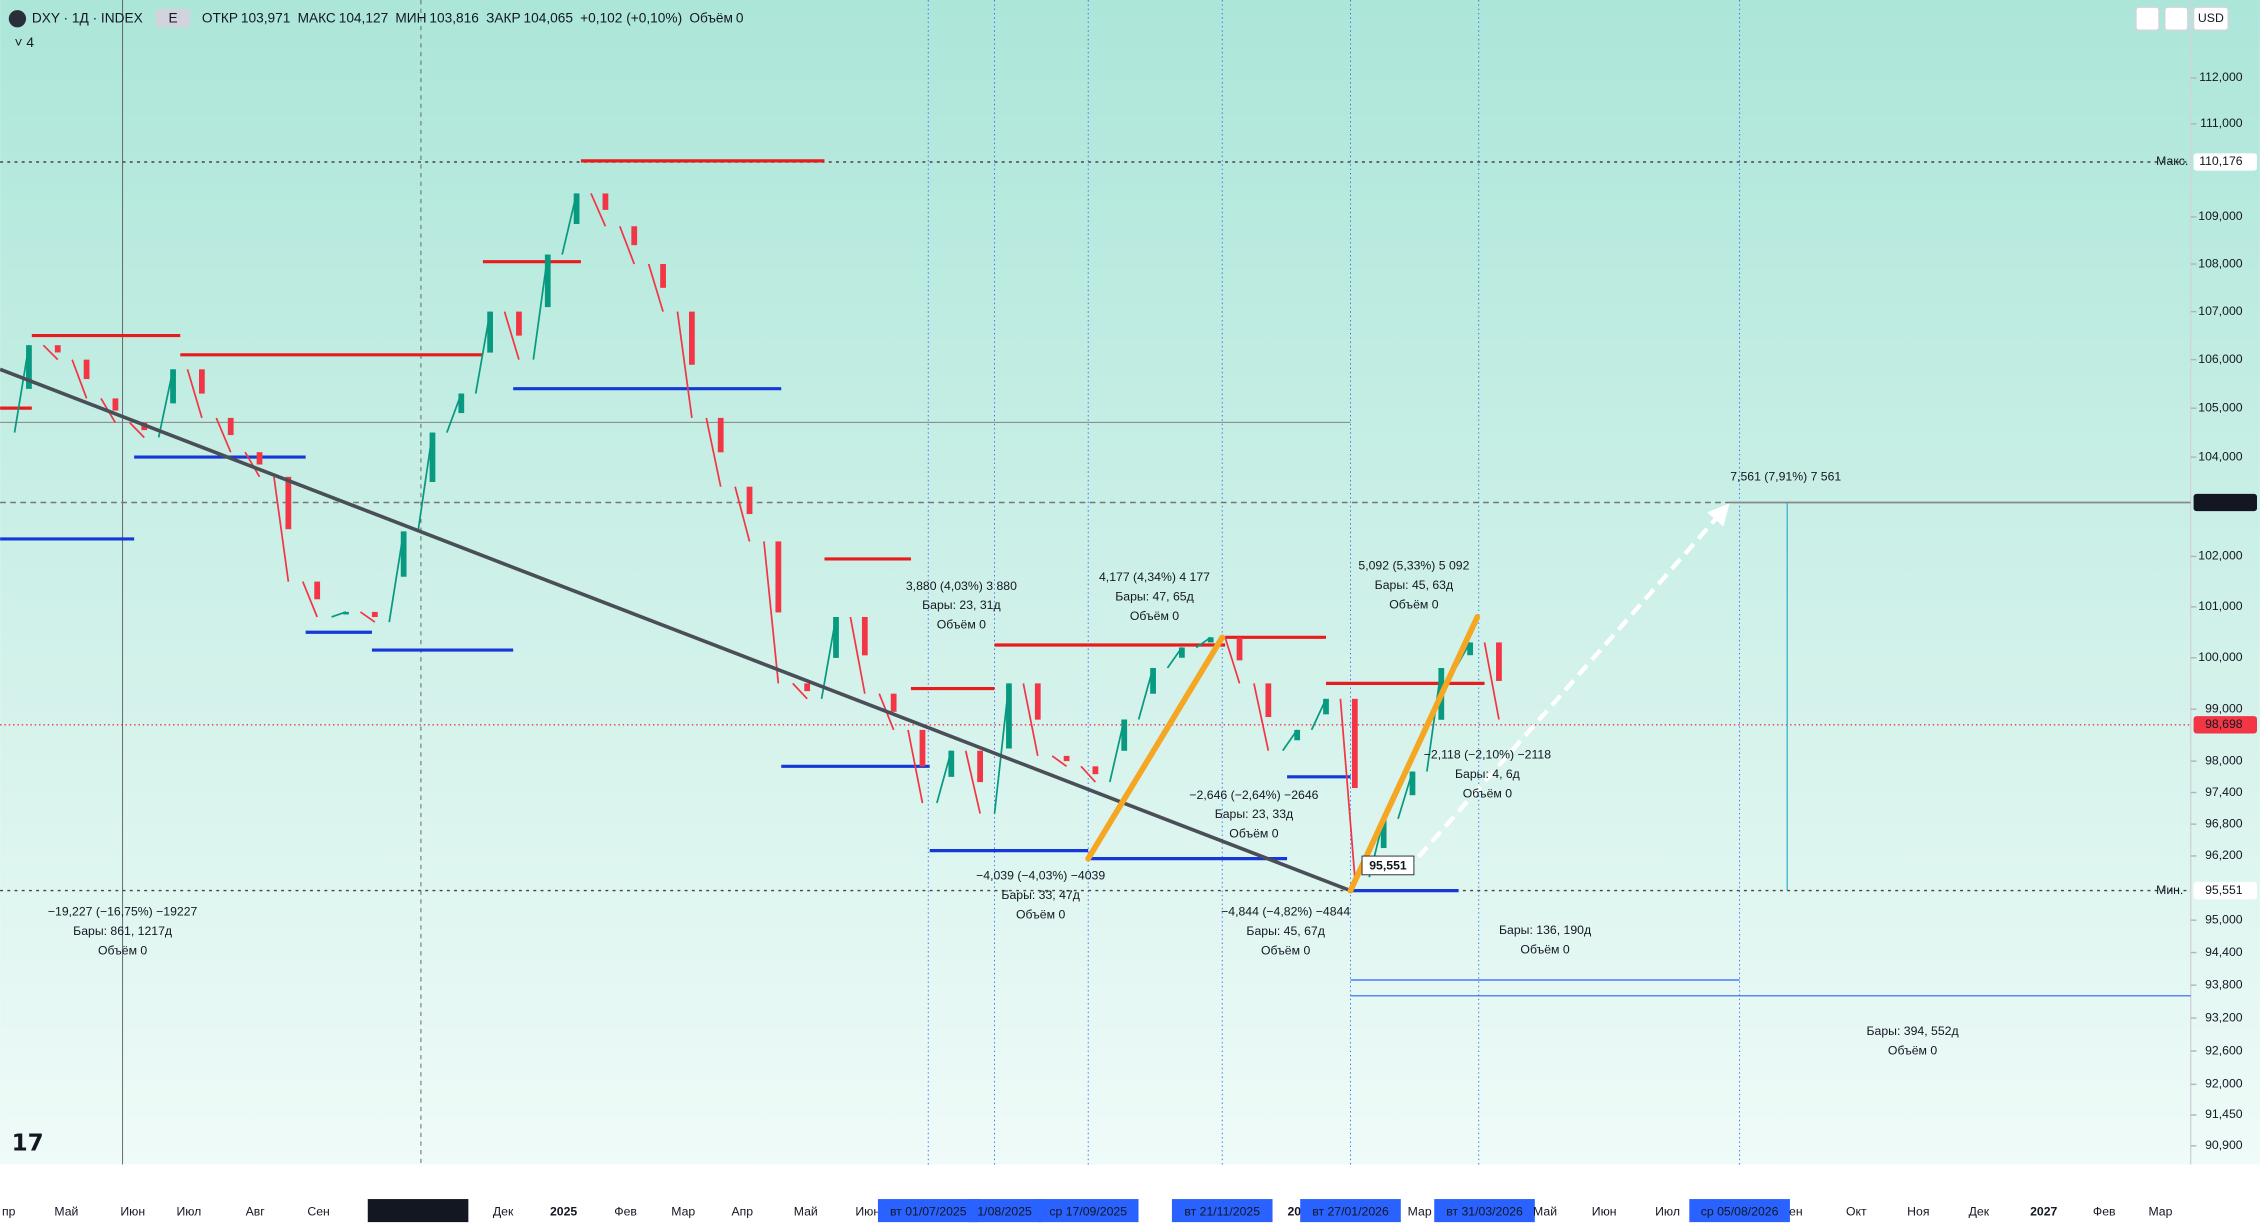 This screenshot has width=2260, height=1225. What do you see at coordinates (1154, 597) in the screenshot?
I see `measurement: Бары: 47, 65д` at bounding box center [1154, 597].